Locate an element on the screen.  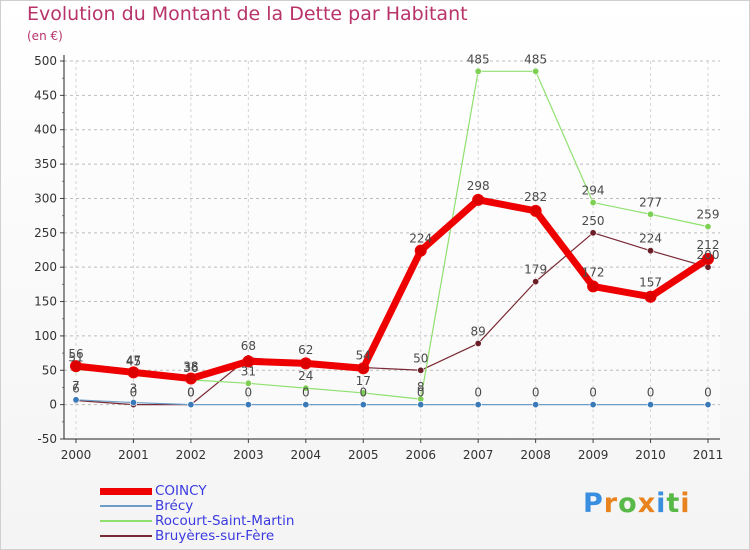
x-tick-label: 2010 is located at coordinates (650, 455).